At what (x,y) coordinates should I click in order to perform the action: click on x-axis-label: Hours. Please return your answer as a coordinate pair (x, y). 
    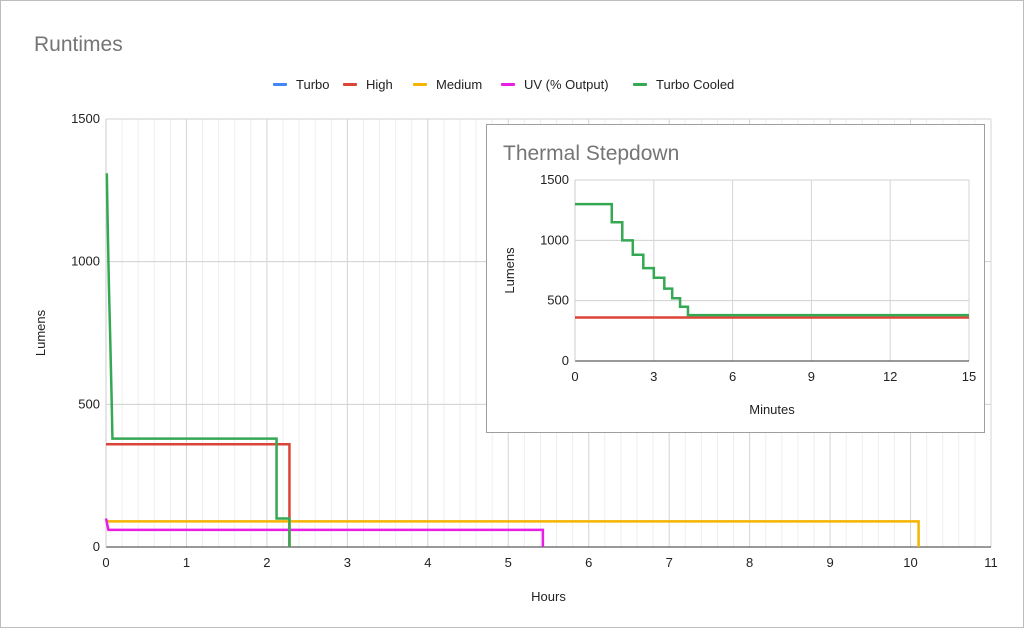
    Looking at the image, I should click on (548, 596).